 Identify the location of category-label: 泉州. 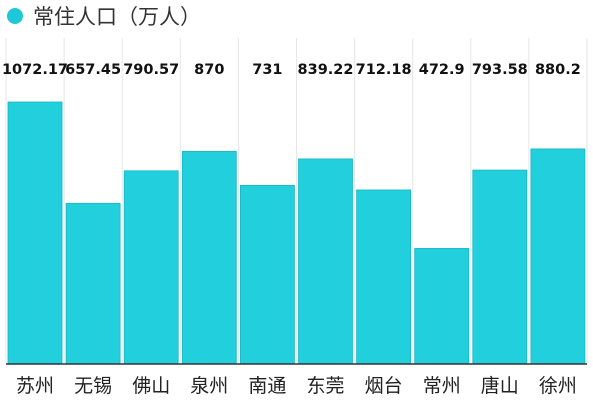
(209, 386).